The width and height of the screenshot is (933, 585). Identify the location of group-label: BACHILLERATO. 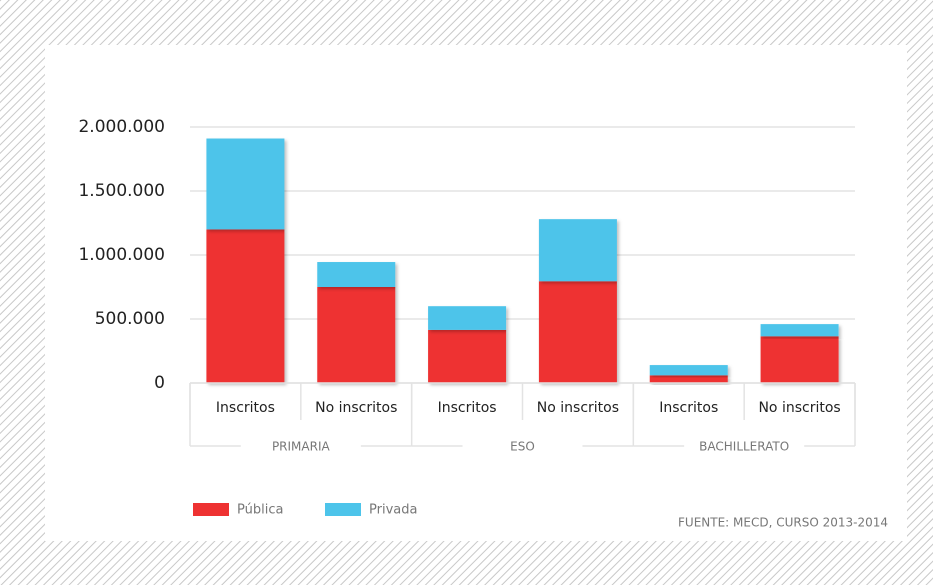
(744, 447).